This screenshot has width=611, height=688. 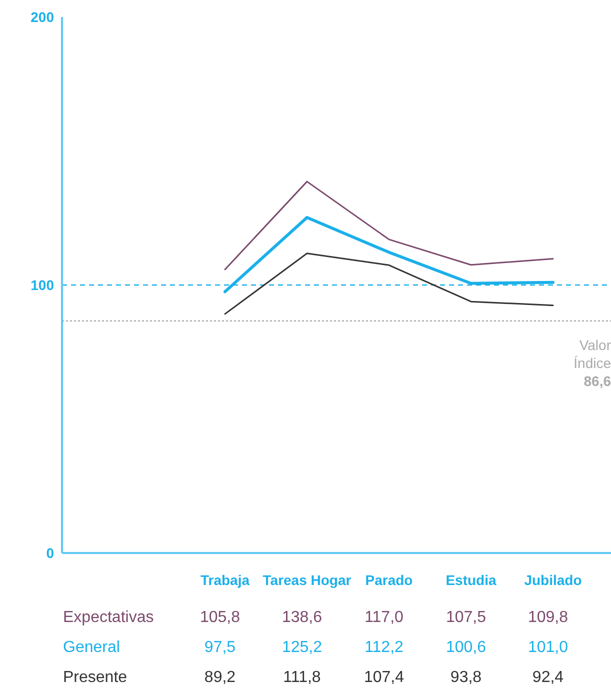 What do you see at coordinates (389, 580) in the screenshot?
I see `x-tick-label: Parado` at bounding box center [389, 580].